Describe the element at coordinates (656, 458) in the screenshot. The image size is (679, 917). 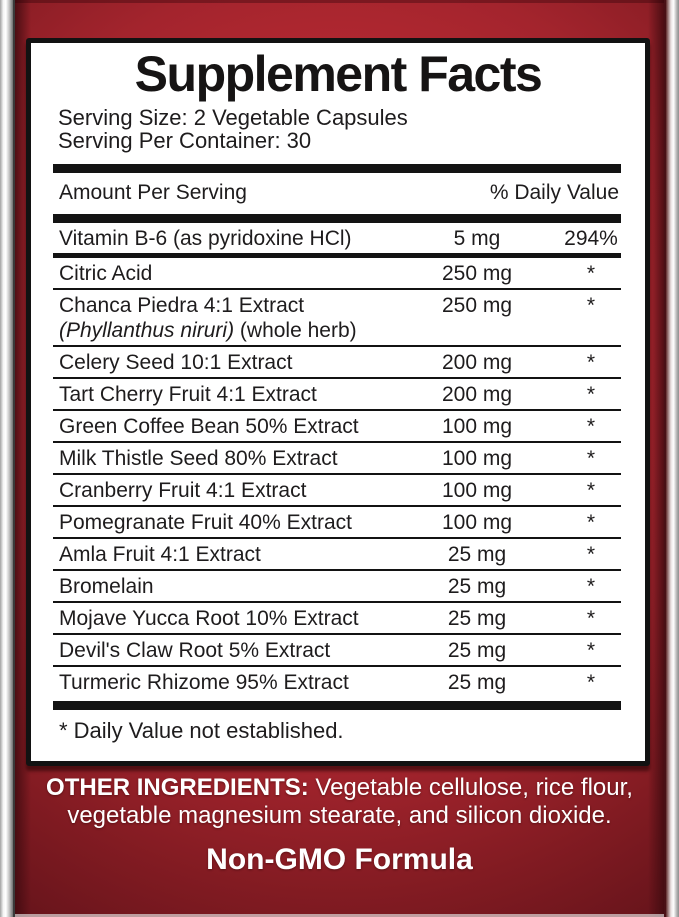
I see `right-label-shading` at that location.